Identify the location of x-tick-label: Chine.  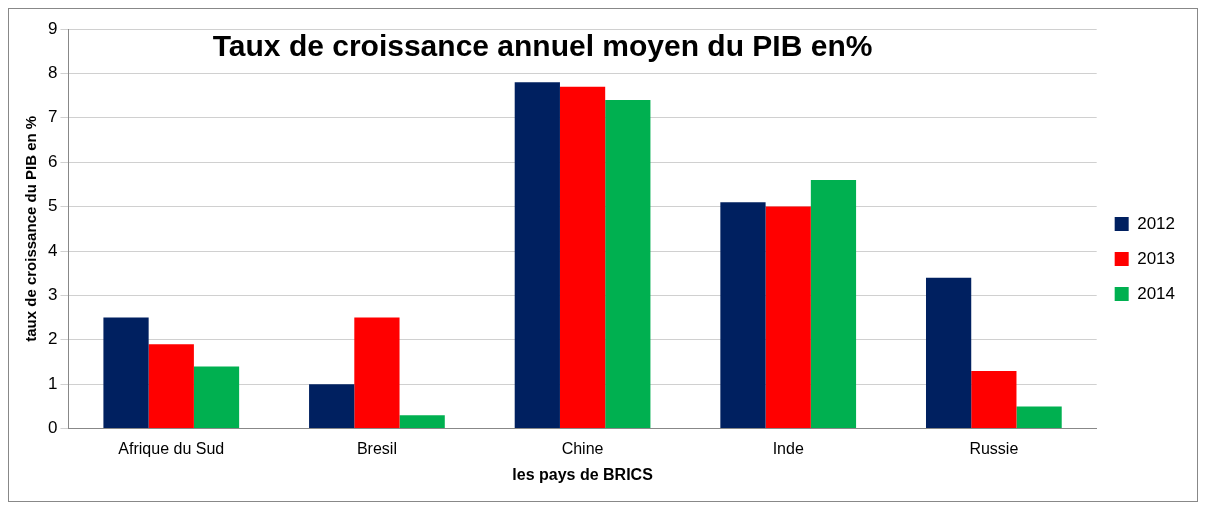
(582, 448).